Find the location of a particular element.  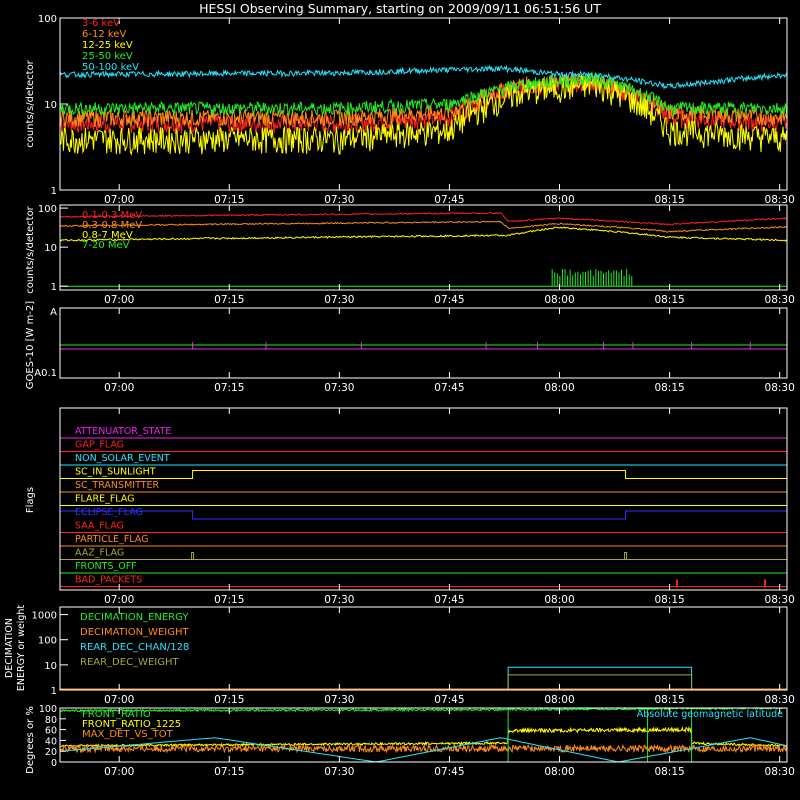

panel-frame is located at coordinates (423, 735).